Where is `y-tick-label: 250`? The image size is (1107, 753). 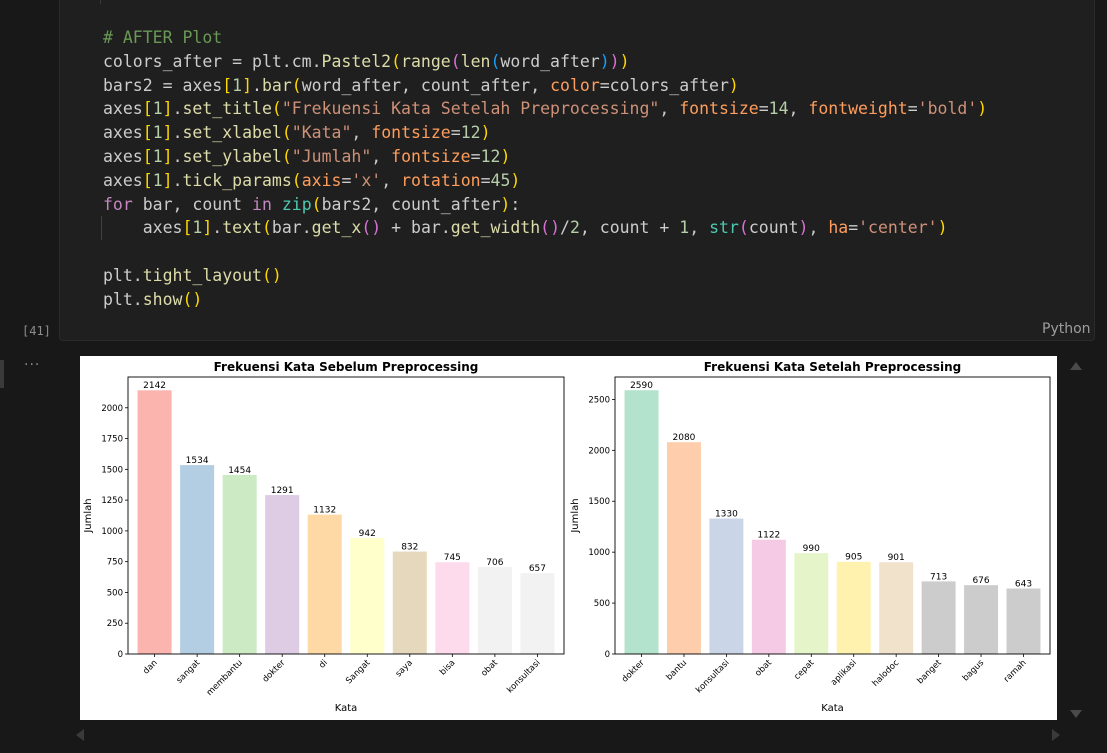
y-tick-label: 250 is located at coordinates (115, 624).